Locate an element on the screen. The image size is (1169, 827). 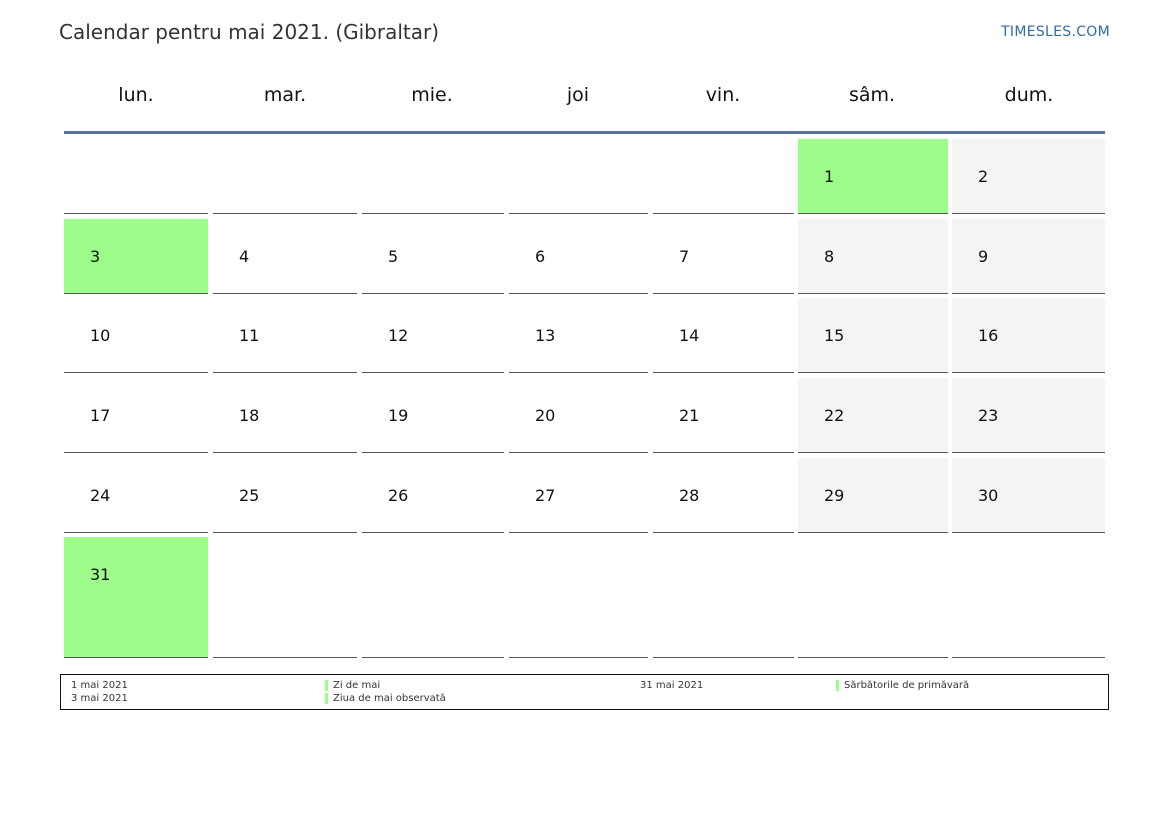
day-number: 4 is located at coordinates (244, 256).